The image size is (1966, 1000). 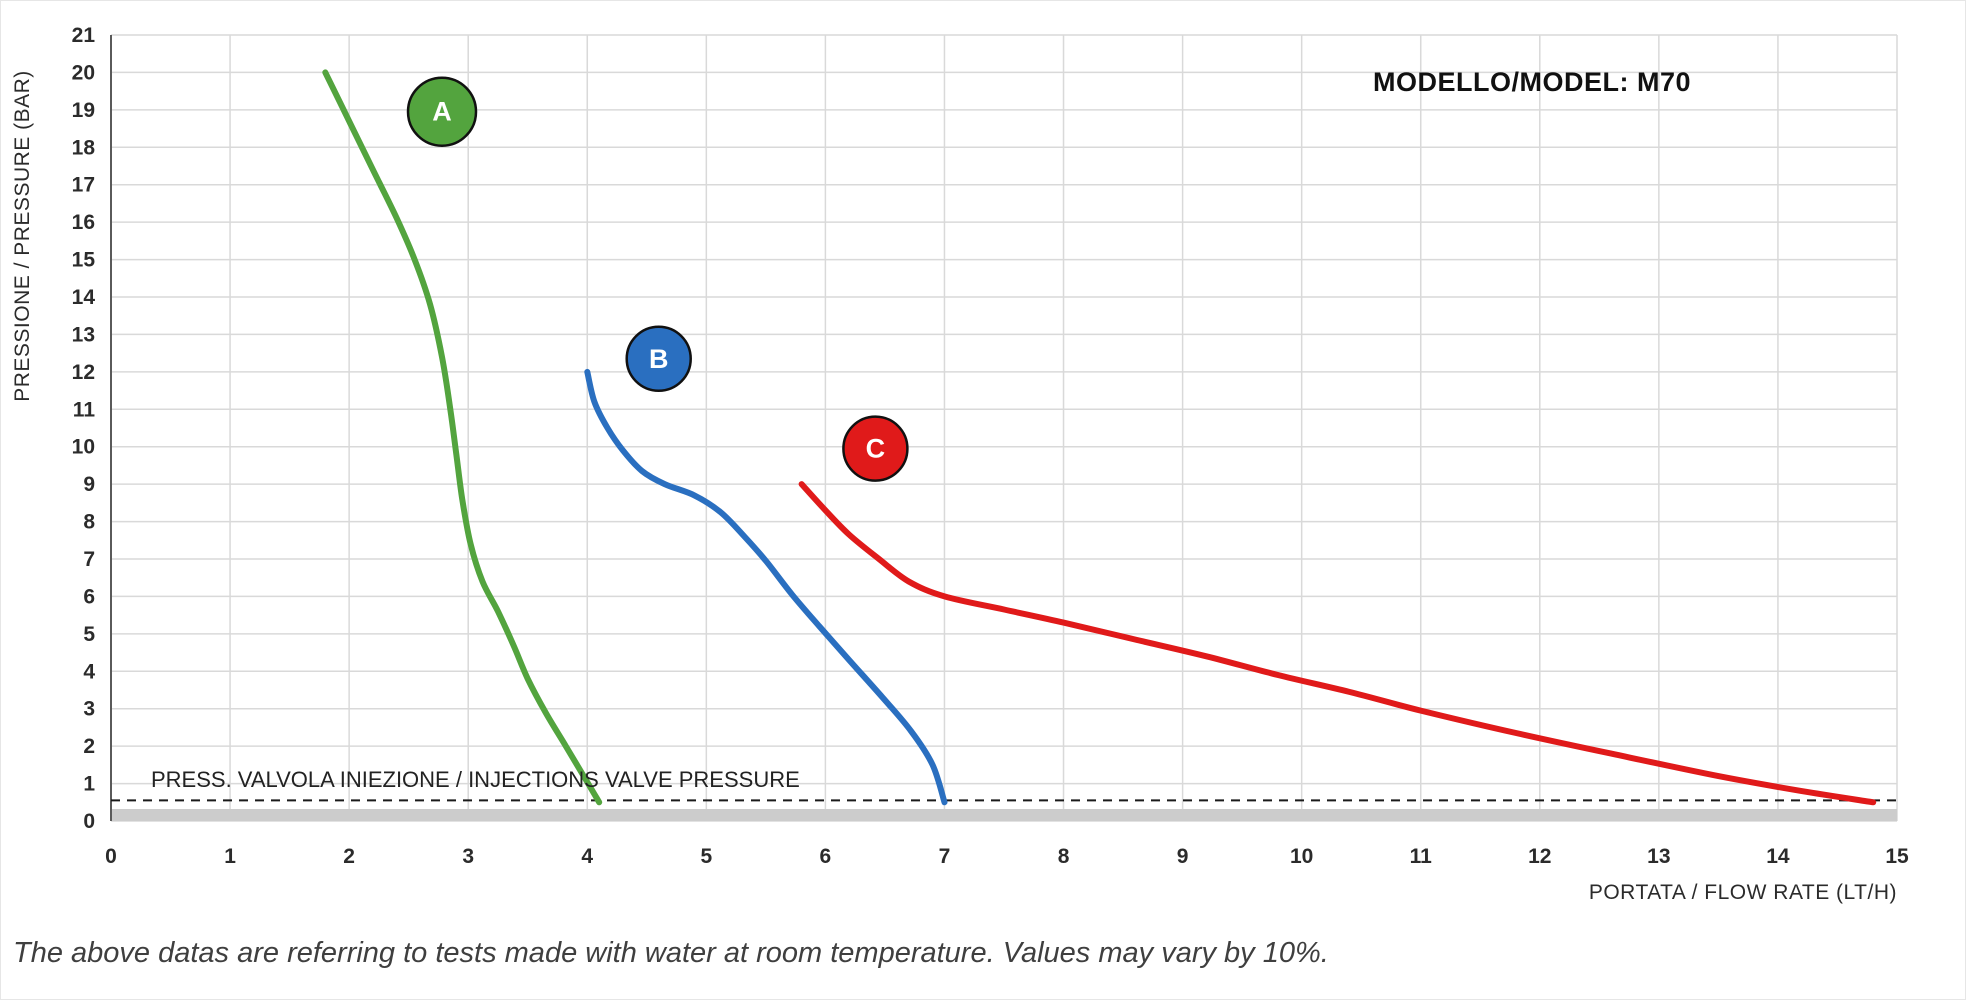 What do you see at coordinates (230, 856) in the screenshot?
I see `x-tick-label: 1` at bounding box center [230, 856].